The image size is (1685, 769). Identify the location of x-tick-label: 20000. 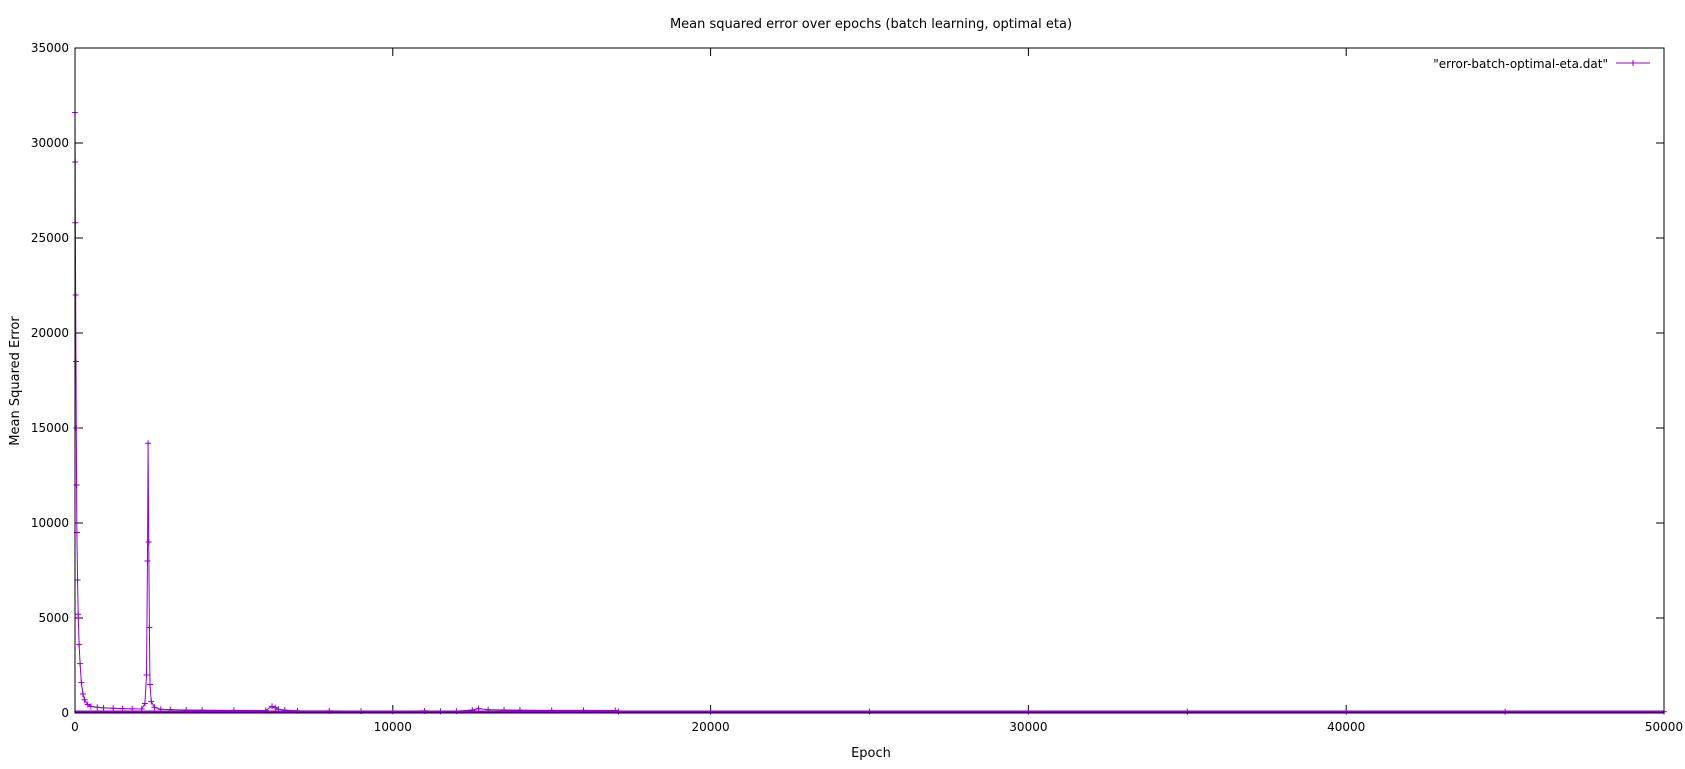
(711, 727).